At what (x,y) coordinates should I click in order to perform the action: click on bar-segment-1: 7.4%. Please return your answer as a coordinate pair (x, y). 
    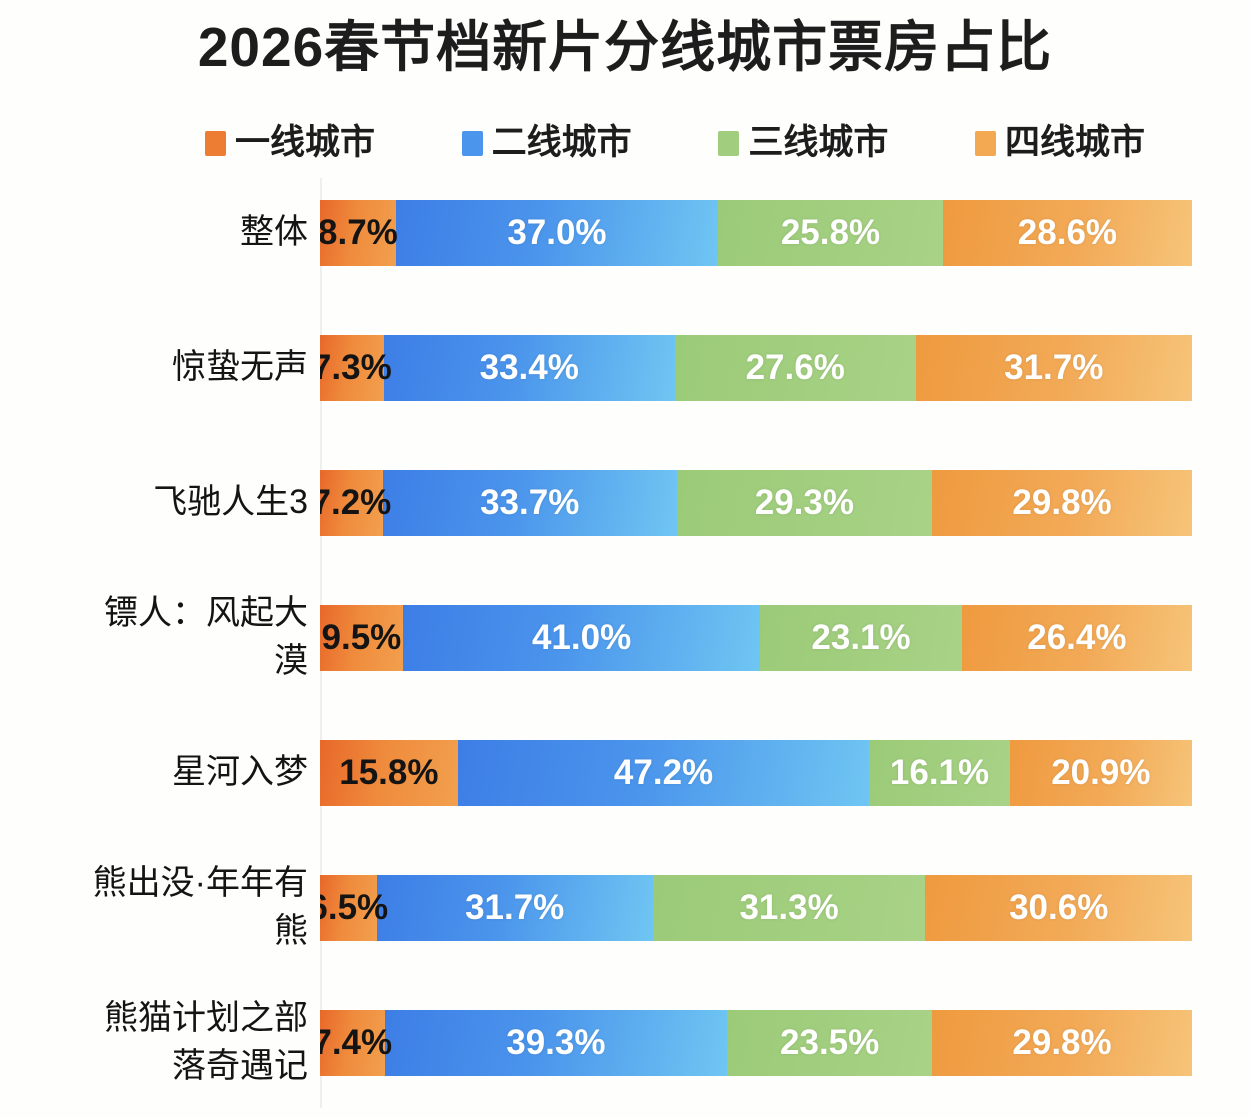
    Looking at the image, I should click on (356, 1043).